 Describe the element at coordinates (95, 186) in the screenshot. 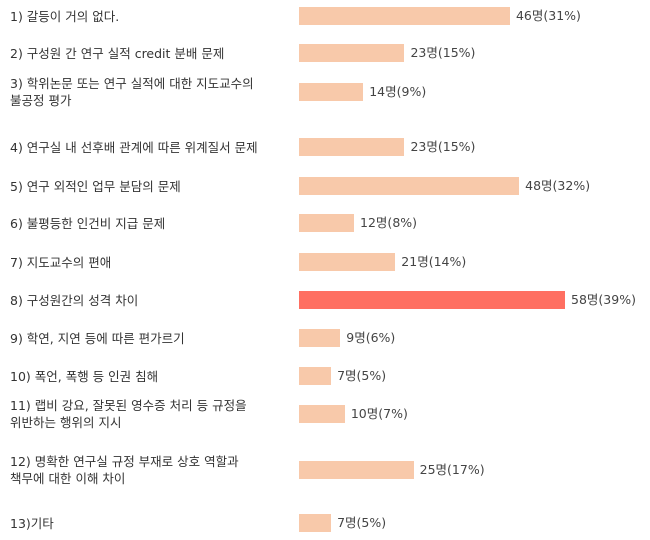

I see `category-label: 5) 연구 외적인 업무 분담의 문제` at that location.